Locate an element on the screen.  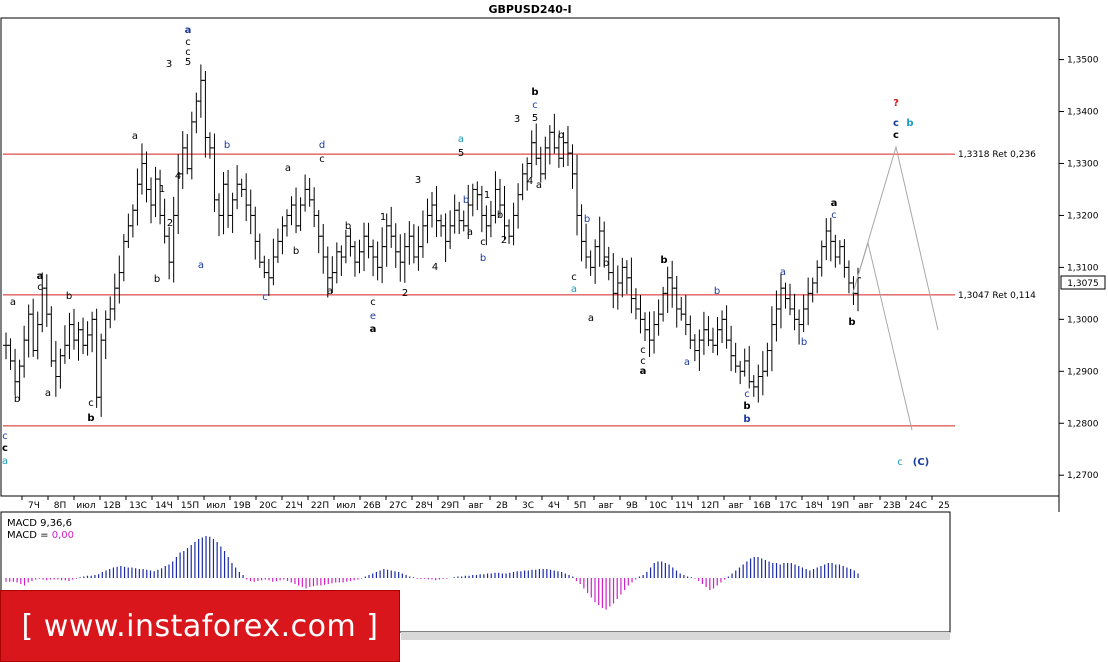
chart-title: GBPUSD240-I is located at coordinates (529, 9).